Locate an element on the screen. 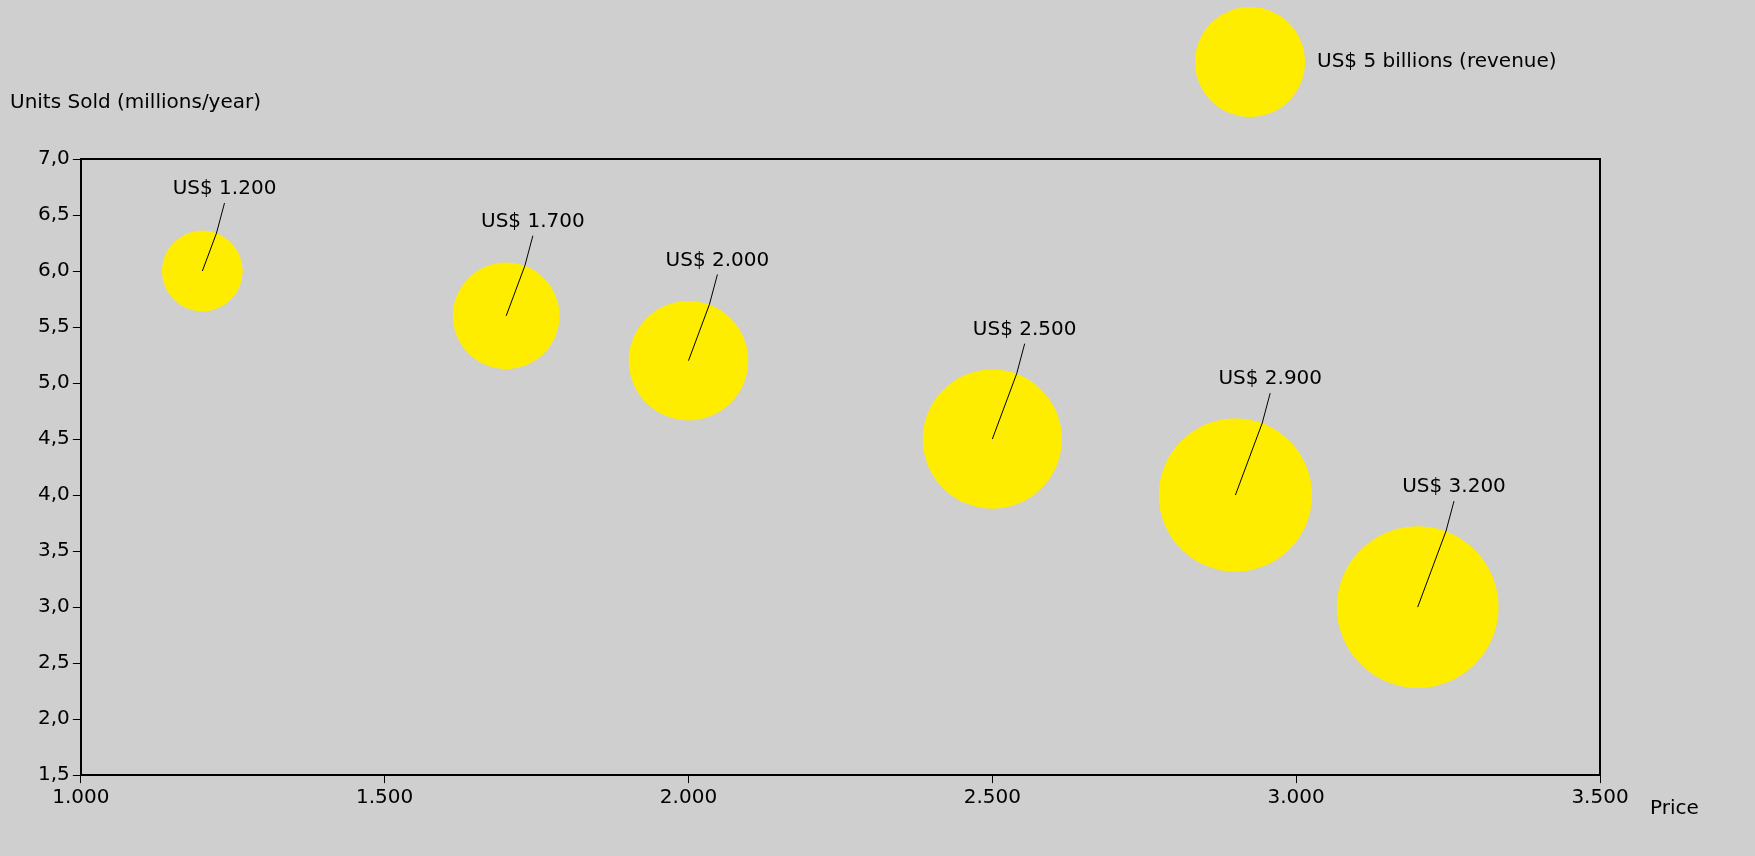 The width and height of the screenshot is (1755, 856). annotation: US$ 2.000 is located at coordinates (717, 258).